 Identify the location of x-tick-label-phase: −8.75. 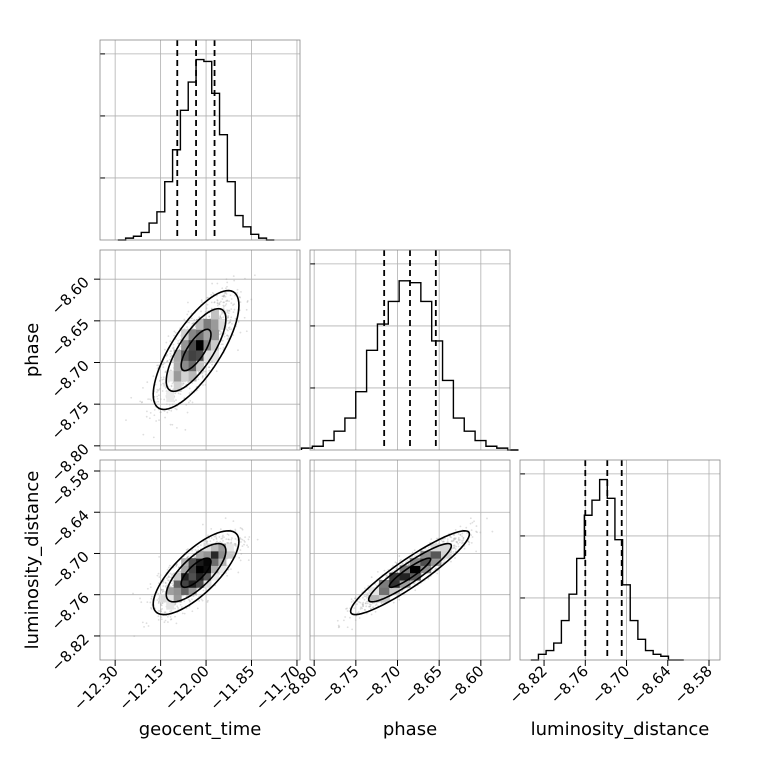
(339, 684).